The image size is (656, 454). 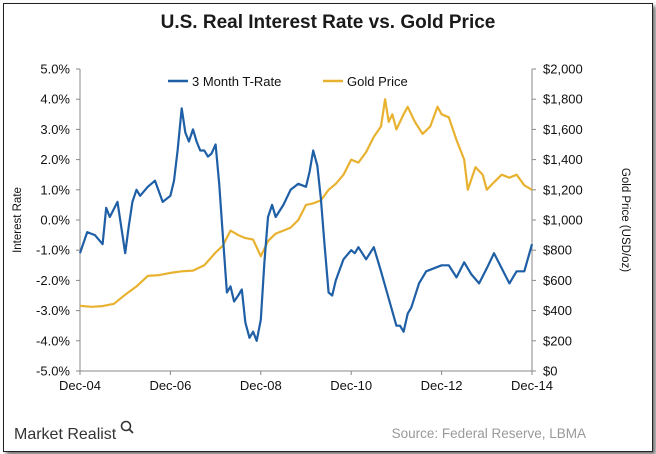 I want to click on legend-label-t-rate: 3 Month T-Rate, so click(x=236, y=81).